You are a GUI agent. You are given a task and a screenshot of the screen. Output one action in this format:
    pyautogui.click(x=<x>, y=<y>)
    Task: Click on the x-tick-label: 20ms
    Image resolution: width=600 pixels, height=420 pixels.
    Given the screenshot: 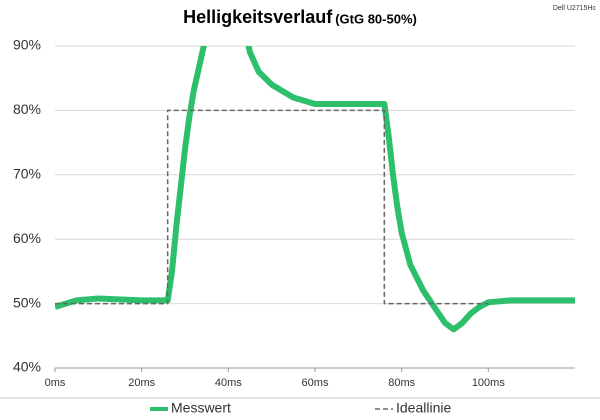 What is the action you would take?
    pyautogui.click(x=141, y=383)
    